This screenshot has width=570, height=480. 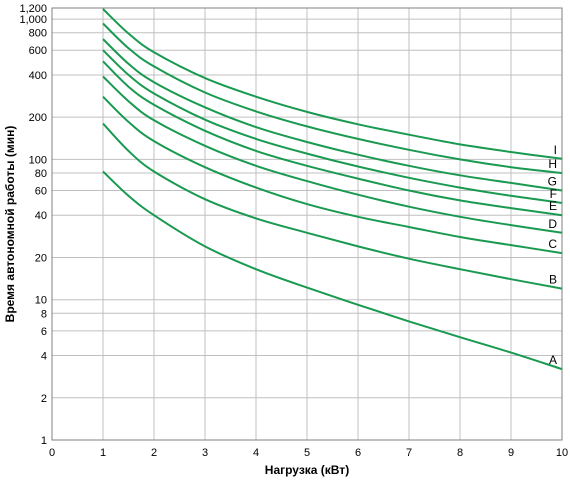 What do you see at coordinates (553, 280) in the screenshot?
I see `series-label-b: B` at bounding box center [553, 280].